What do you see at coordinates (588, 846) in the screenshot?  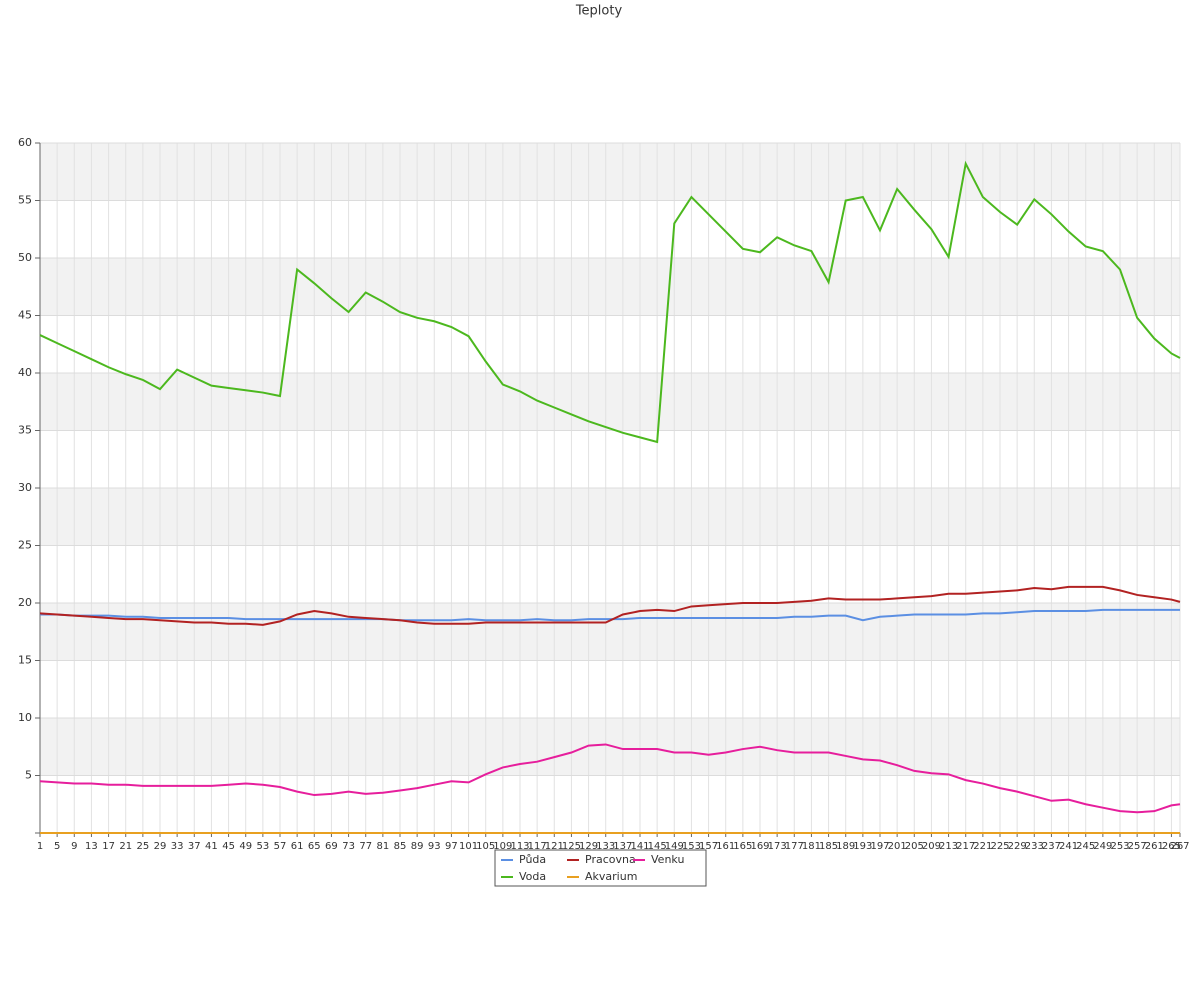 I see `x-tick-label: 129` at bounding box center [588, 846].